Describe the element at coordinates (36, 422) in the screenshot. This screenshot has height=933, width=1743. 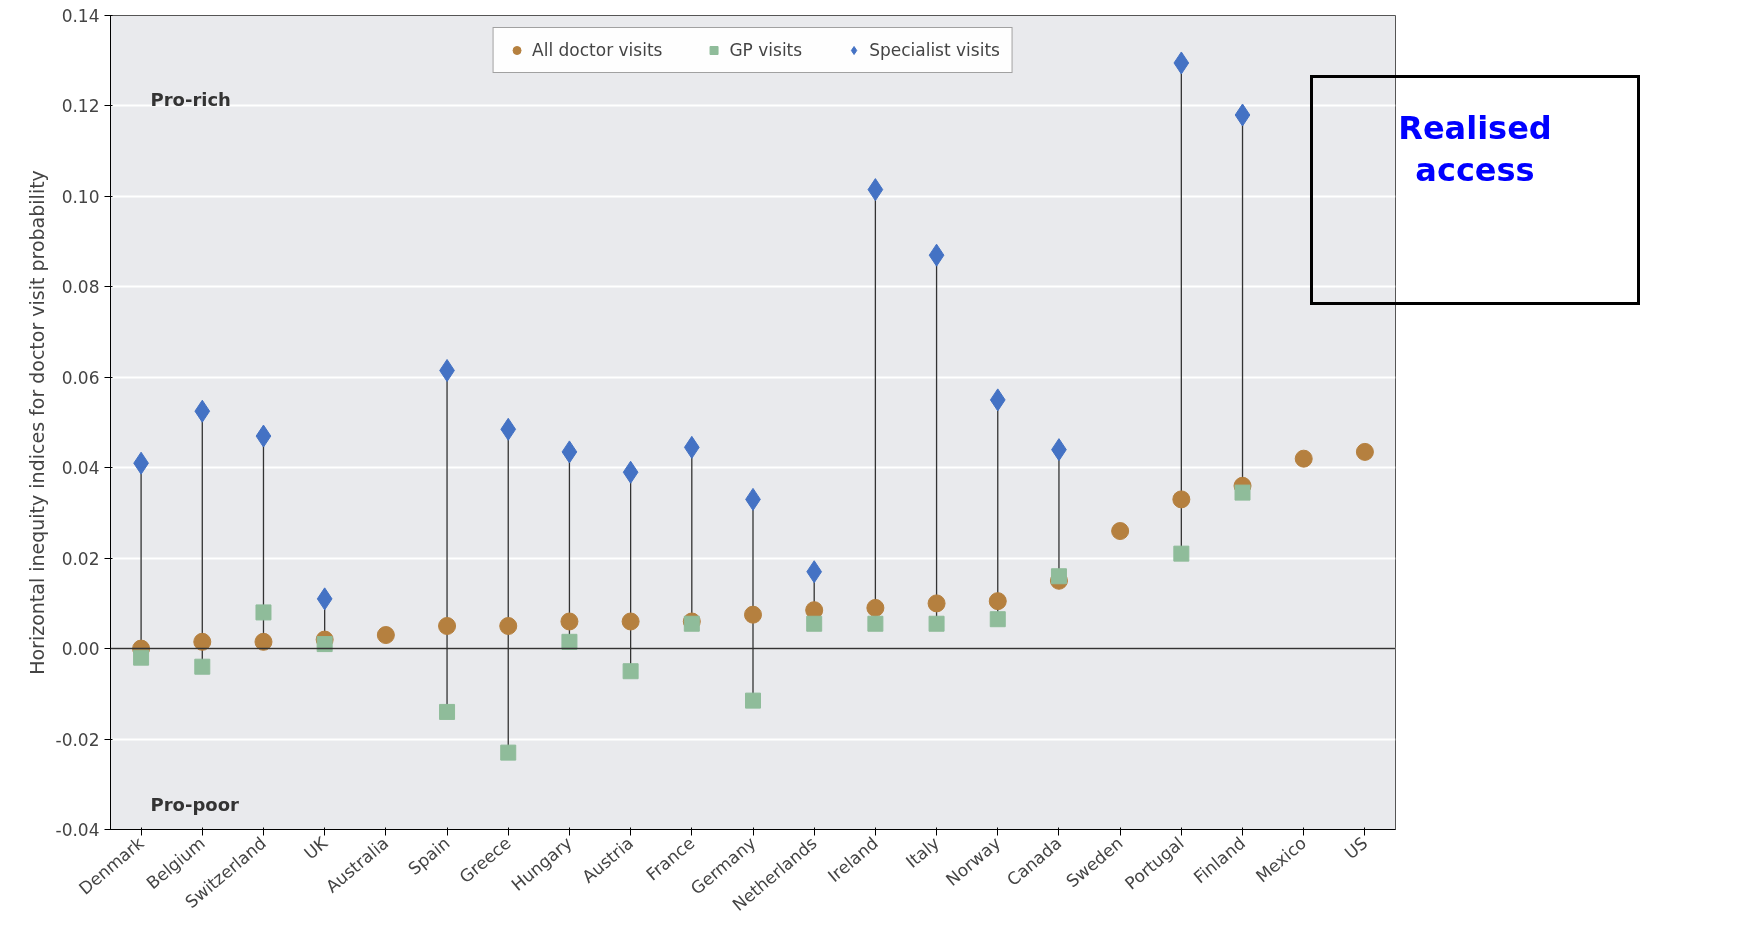
I see `y-axis-title: Horizontal inequity indices for doctor visit probability` at that location.